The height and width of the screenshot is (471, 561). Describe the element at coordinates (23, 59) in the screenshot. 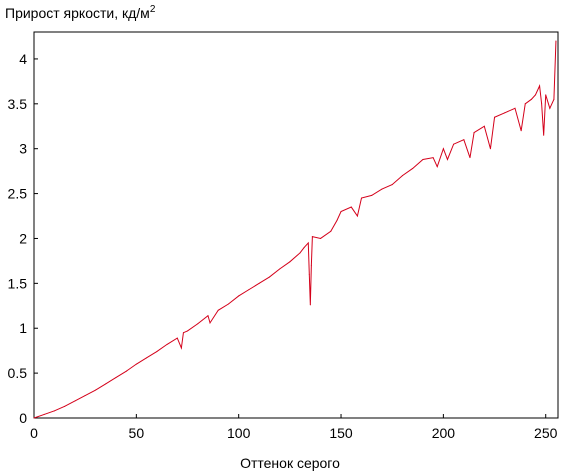

I see `y-tick-label: 4` at that location.